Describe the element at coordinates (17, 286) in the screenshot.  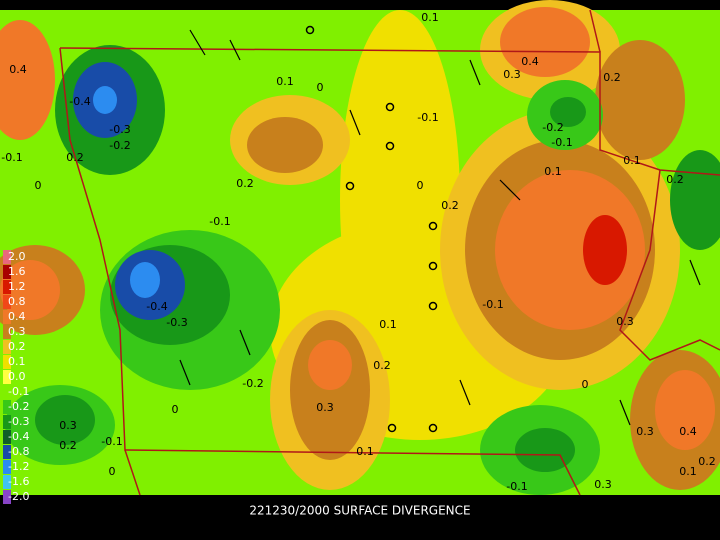
I see `legend-label: 1.2` at that location.